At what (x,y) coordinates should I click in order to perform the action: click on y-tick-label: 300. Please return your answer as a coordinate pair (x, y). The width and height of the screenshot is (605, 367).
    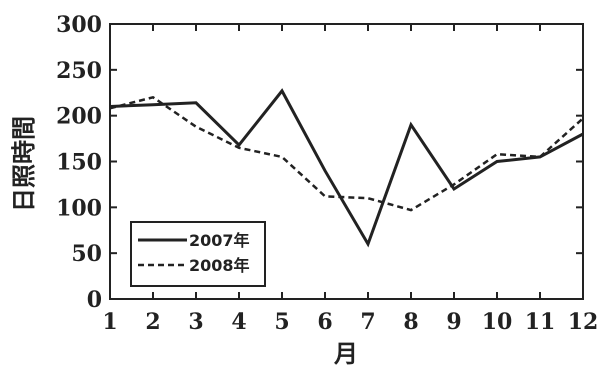
    Looking at the image, I should click on (79, 25).